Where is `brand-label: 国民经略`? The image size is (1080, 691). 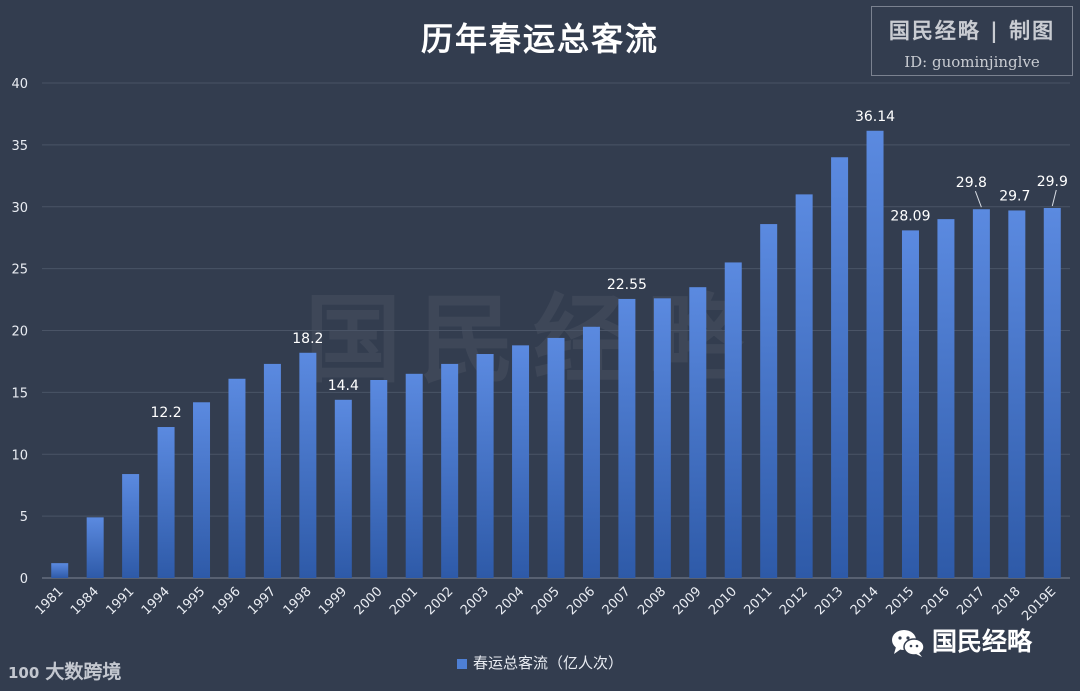 brand-label: 国民经略 is located at coordinates (982, 641).